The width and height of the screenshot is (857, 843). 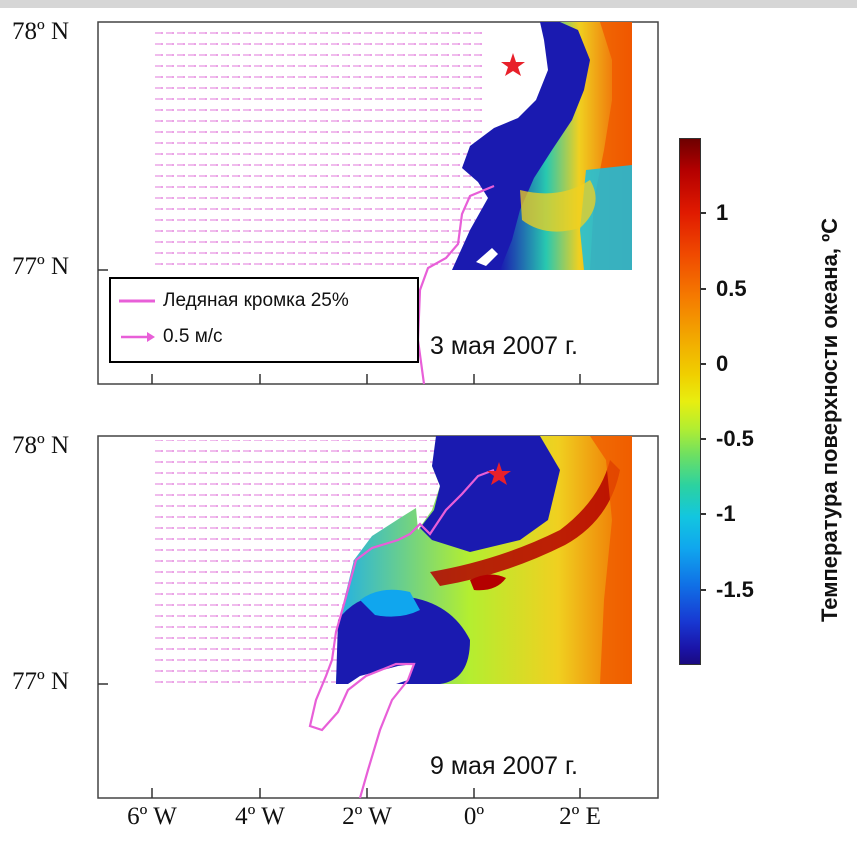 What do you see at coordinates (152, 816) in the screenshot?
I see `lon-label-6w: 6º W` at bounding box center [152, 816].